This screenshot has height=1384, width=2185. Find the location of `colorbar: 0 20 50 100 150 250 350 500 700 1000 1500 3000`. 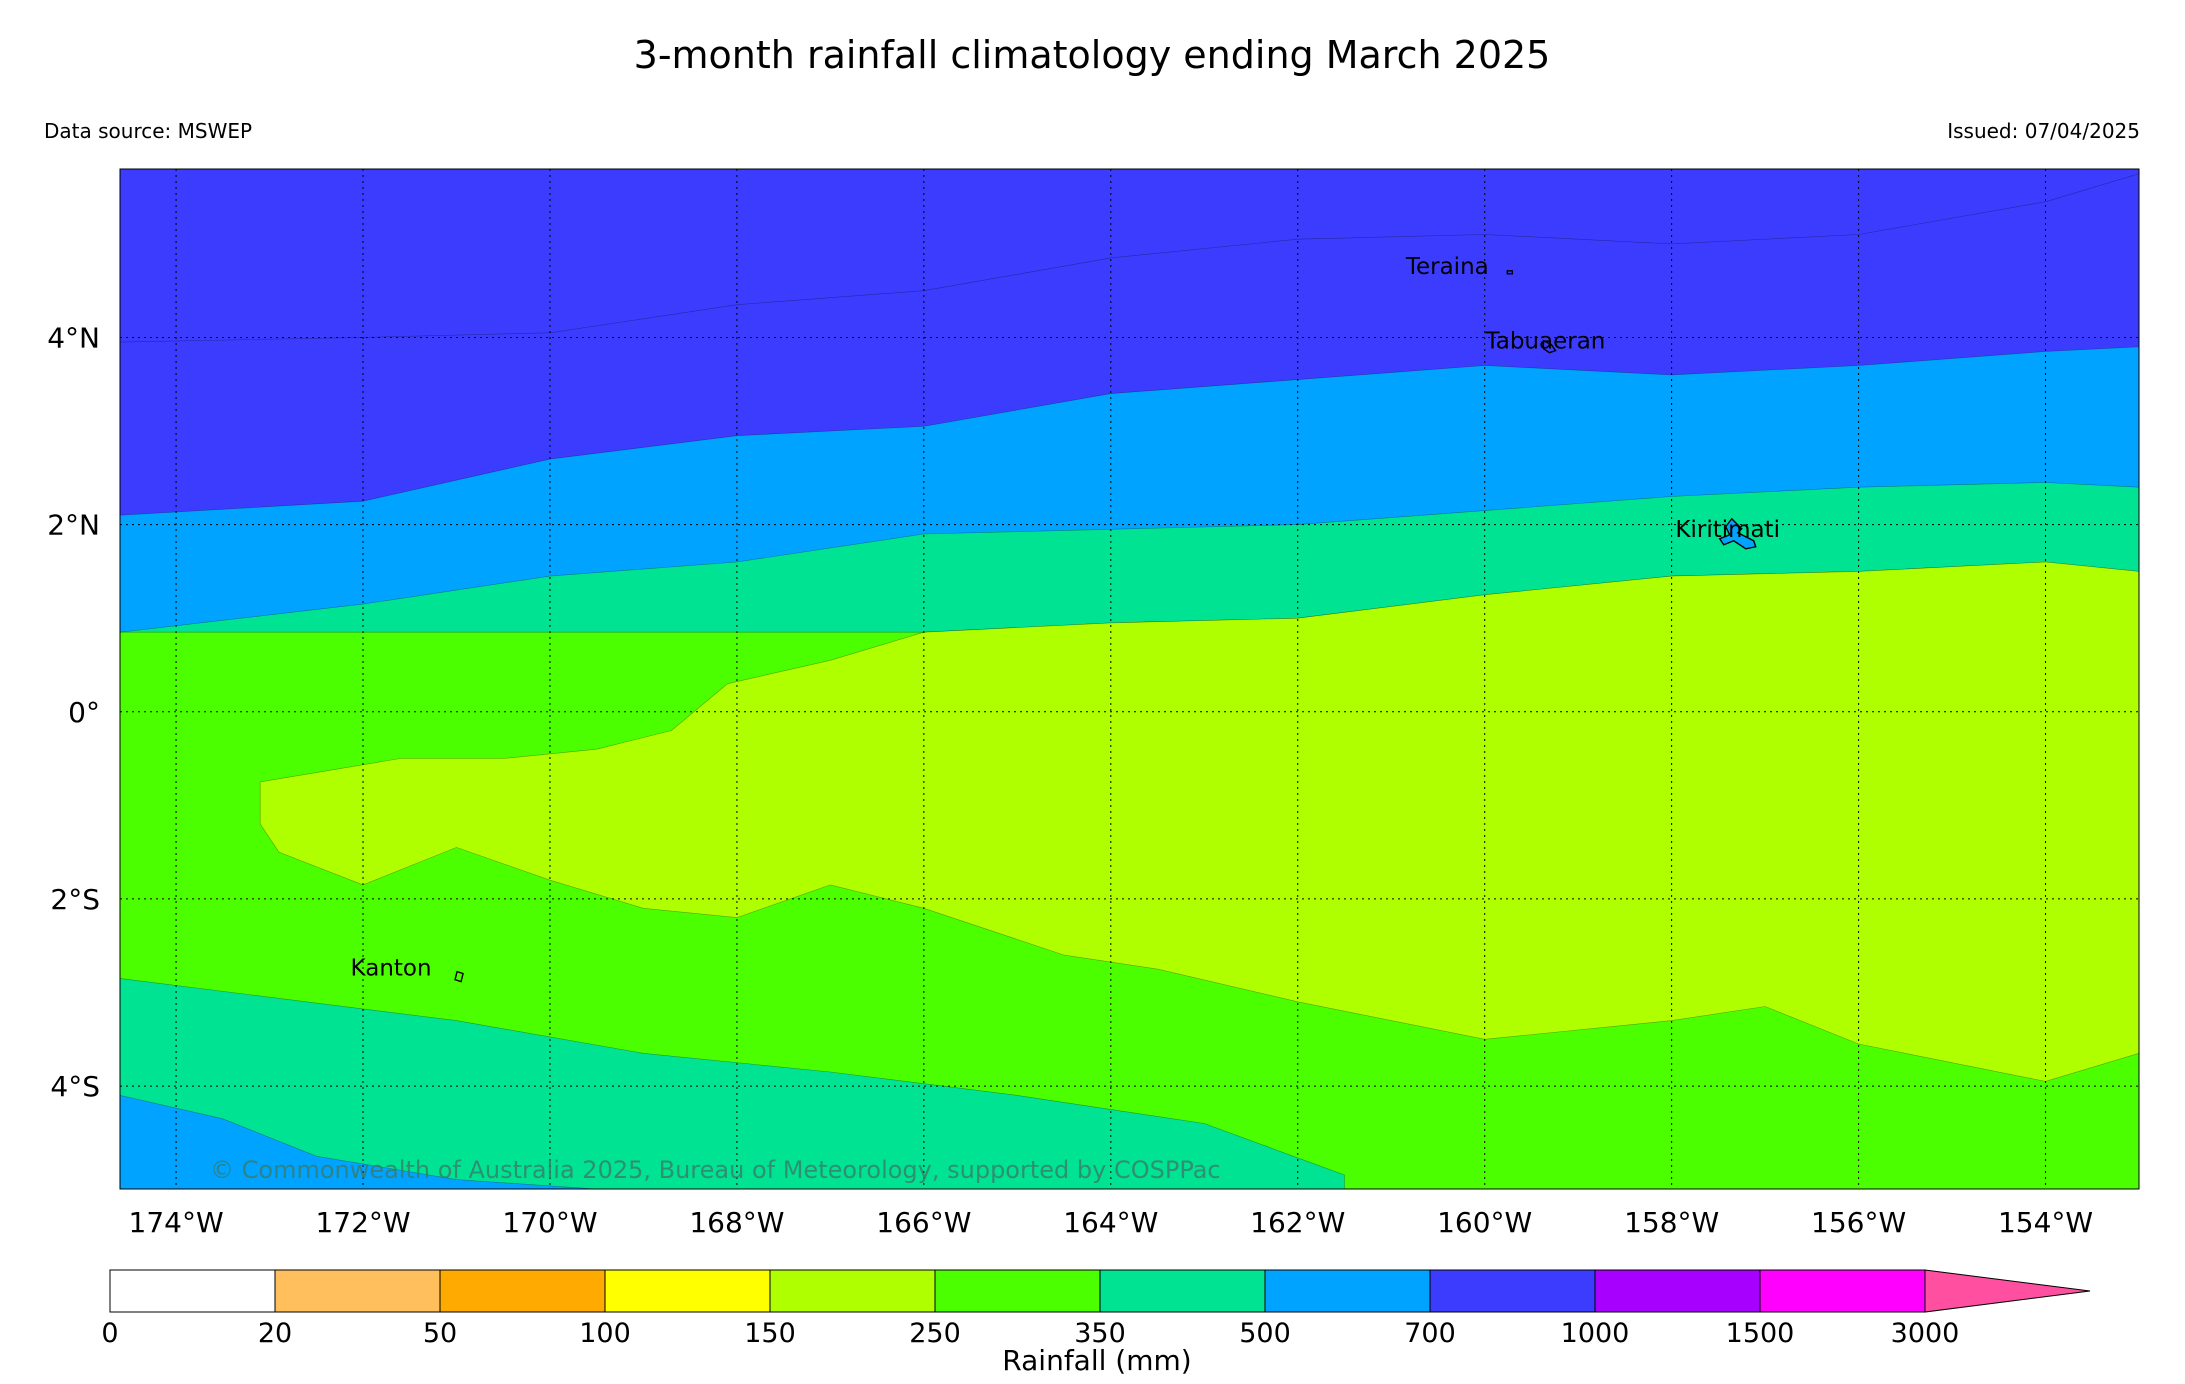

colorbar: 0 20 50 100 150 250 350 500 700 1000 1500 3000 is located at coordinates (1096, 1309).